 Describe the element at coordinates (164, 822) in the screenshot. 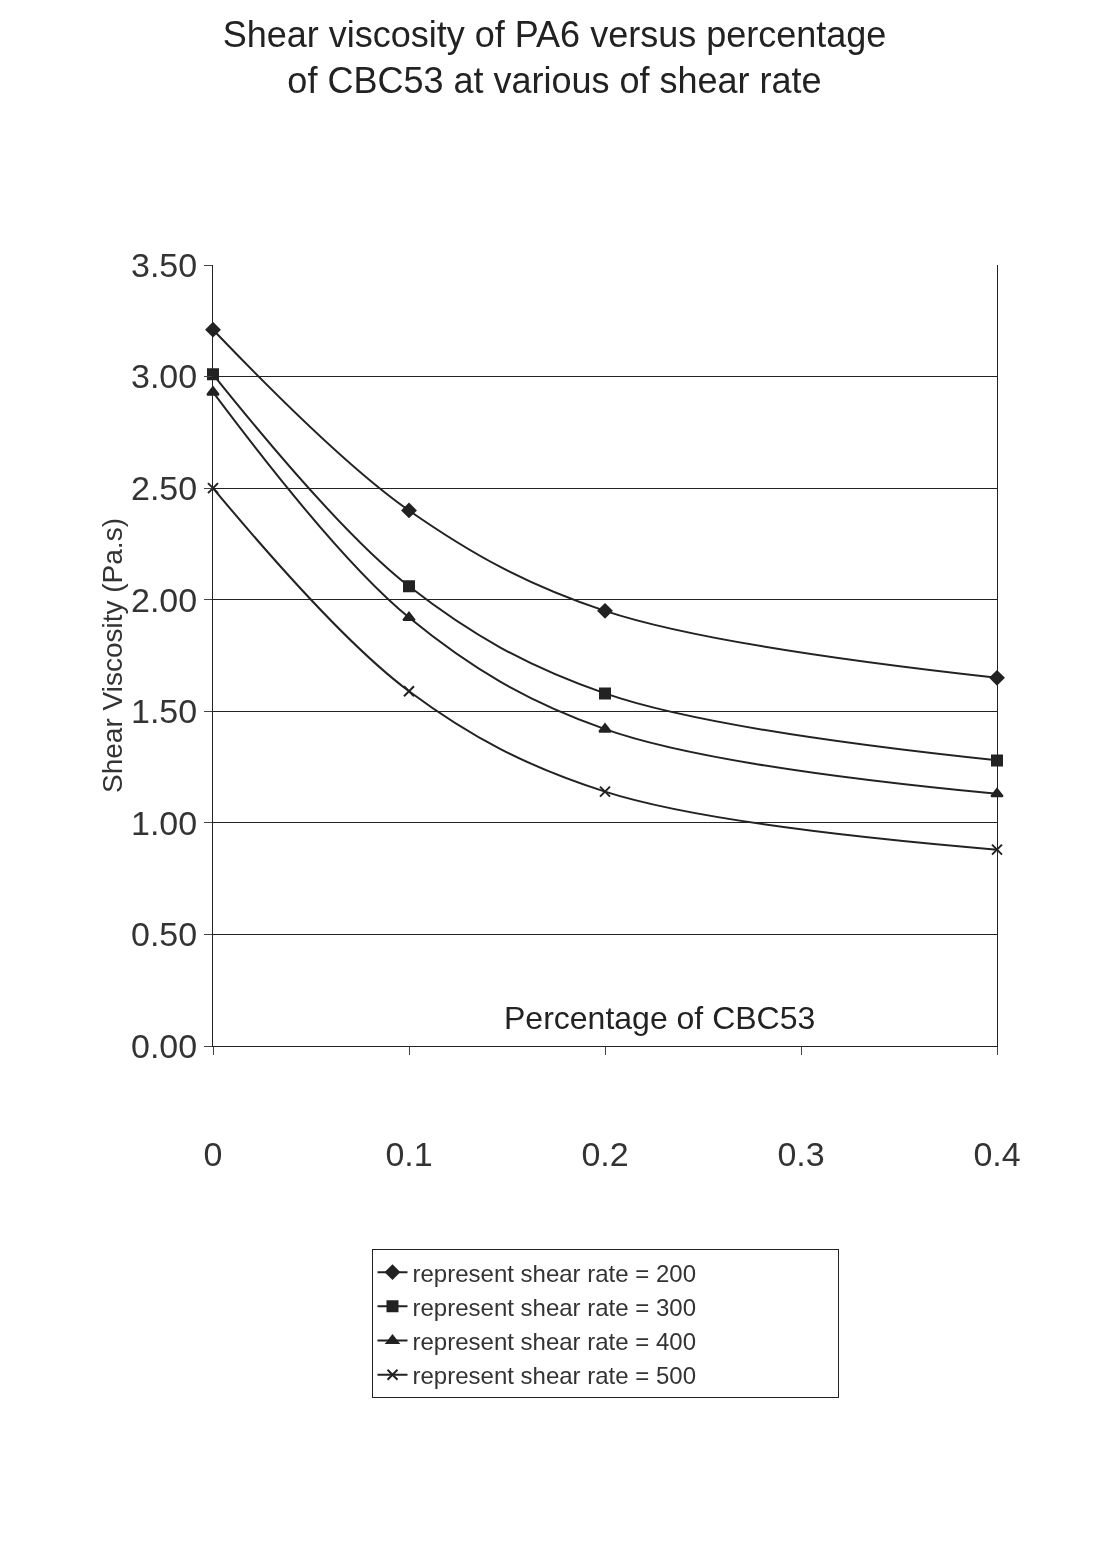

I see `y-tick-label: 1.00` at that location.